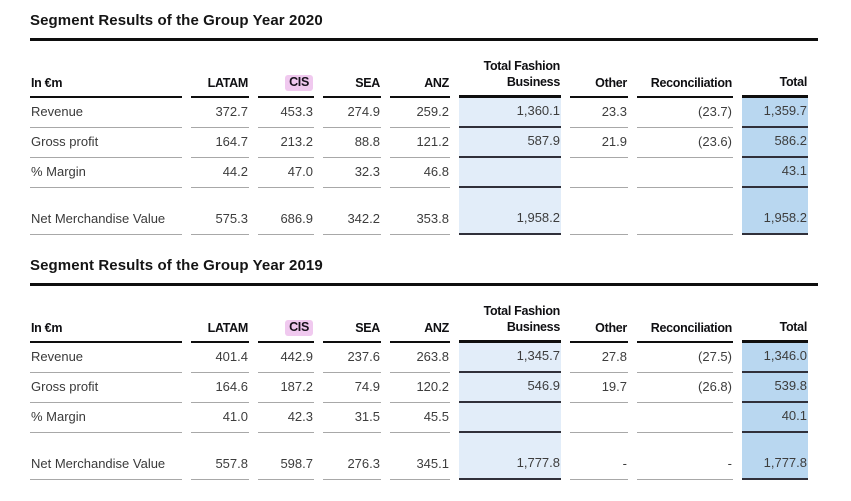 This screenshot has width=851, height=501. Describe the element at coordinates (220, 173) in the screenshot. I see `value-cell: 44.2` at that location.